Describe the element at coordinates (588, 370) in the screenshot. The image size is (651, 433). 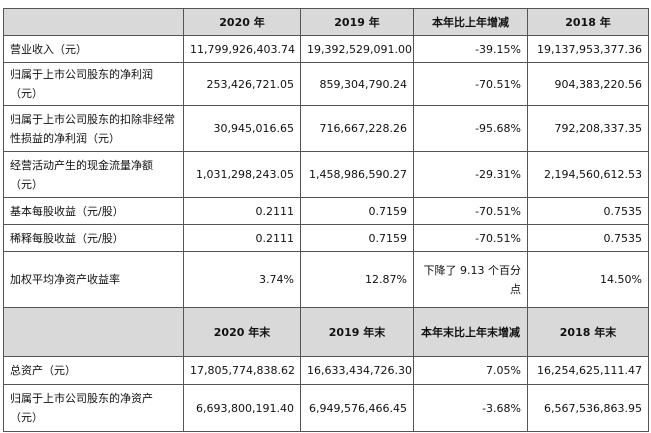
I see `value-cell: 16,254,625,111.47` at that location.